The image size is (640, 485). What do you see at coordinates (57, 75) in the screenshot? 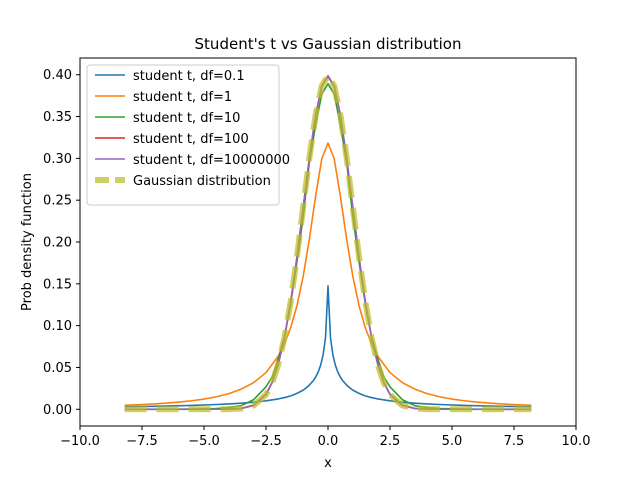
I see `y-tick-label: 0.40` at bounding box center [57, 75].